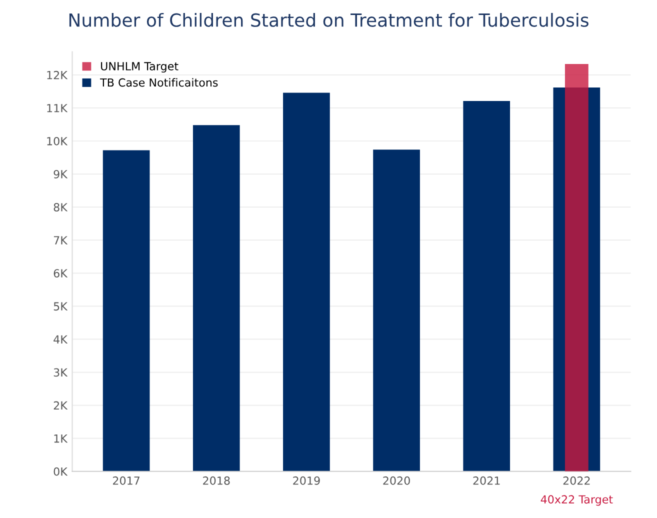 The height and width of the screenshot is (518, 657). What do you see at coordinates (61, 273) in the screenshot?
I see `y-tick-label: 6K` at bounding box center [61, 273].